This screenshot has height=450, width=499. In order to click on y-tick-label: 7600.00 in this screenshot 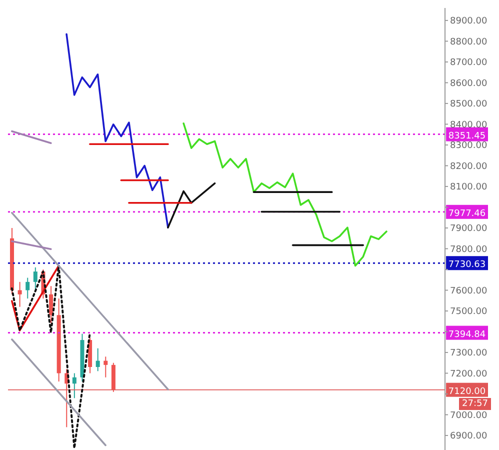, I will do `click(469, 291)`.